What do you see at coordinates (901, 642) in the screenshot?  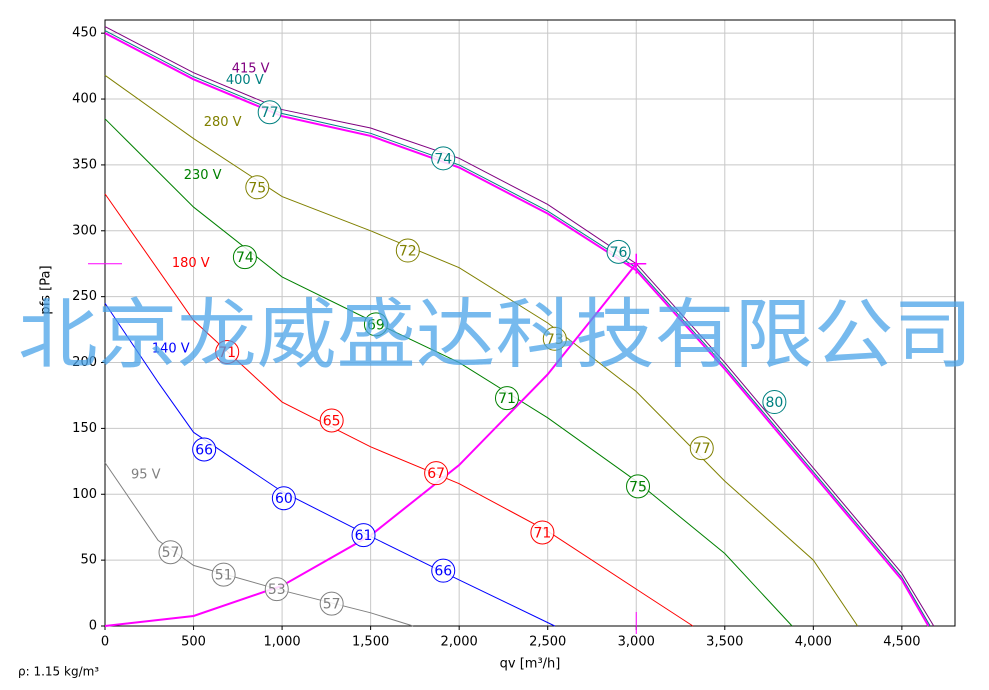 I see `x-tick-label: 4,500` at bounding box center [901, 642].